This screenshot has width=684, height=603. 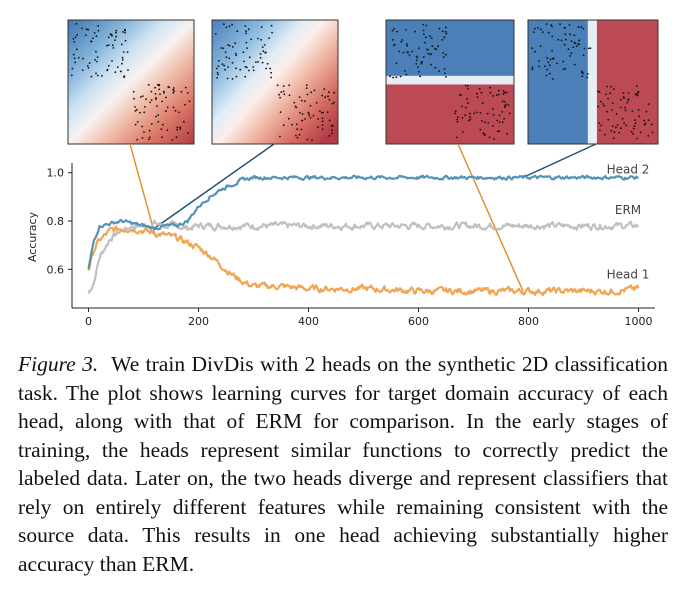 What do you see at coordinates (418, 321) in the screenshot?
I see `x-tick-label: 600` at bounding box center [418, 321].